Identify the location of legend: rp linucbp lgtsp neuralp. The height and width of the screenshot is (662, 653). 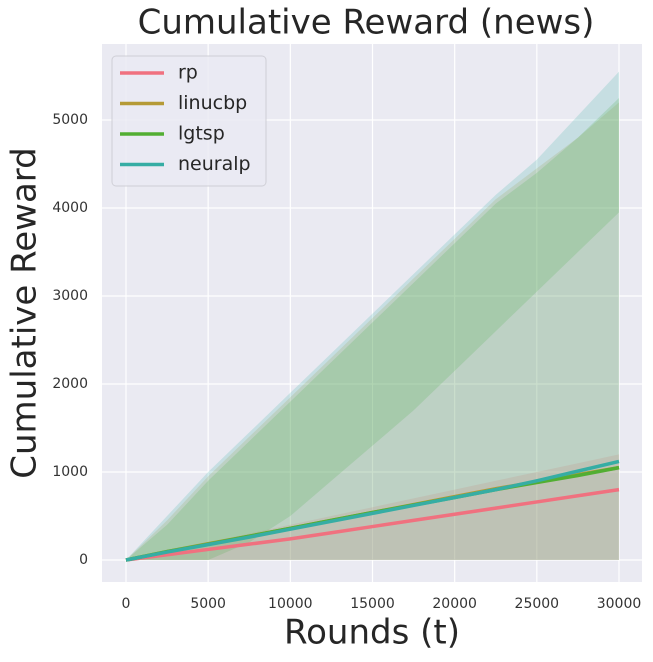
(189, 121).